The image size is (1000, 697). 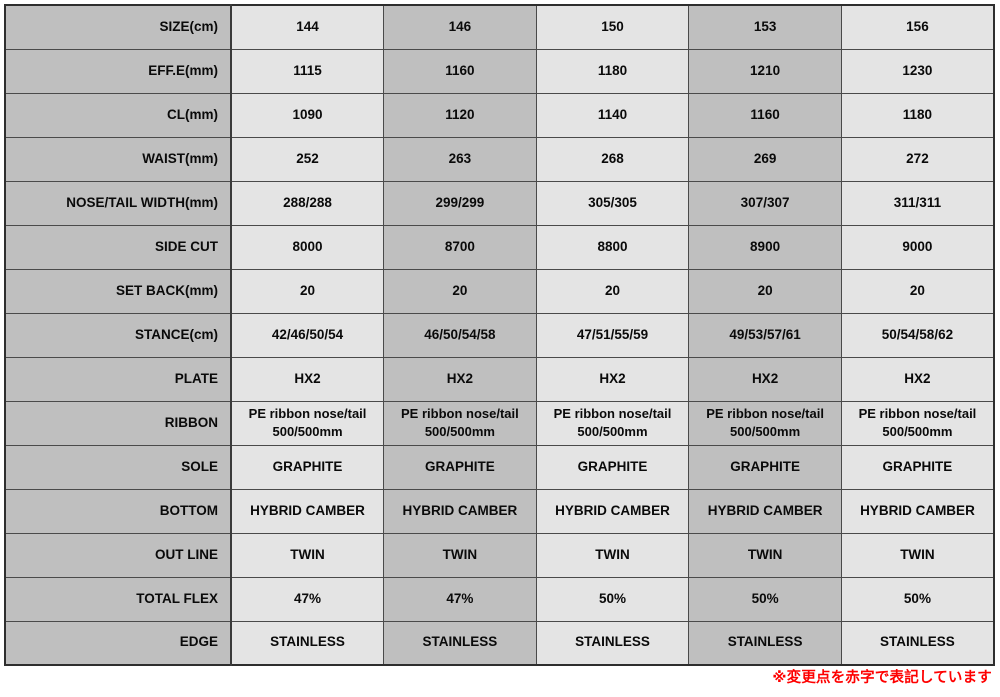 I want to click on spec-cell: 299/299, so click(x=460, y=203).